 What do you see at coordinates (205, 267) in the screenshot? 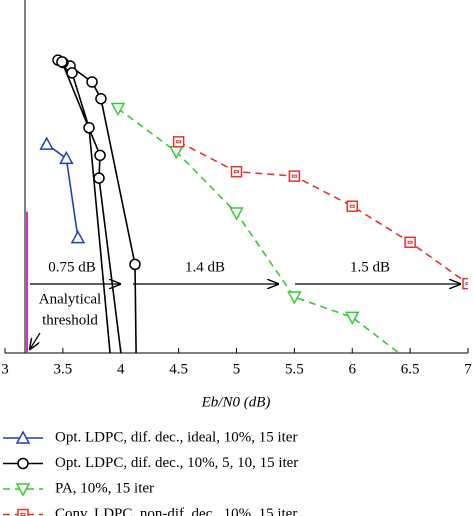
I see `annotation: 1.4 dB` at bounding box center [205, 267].